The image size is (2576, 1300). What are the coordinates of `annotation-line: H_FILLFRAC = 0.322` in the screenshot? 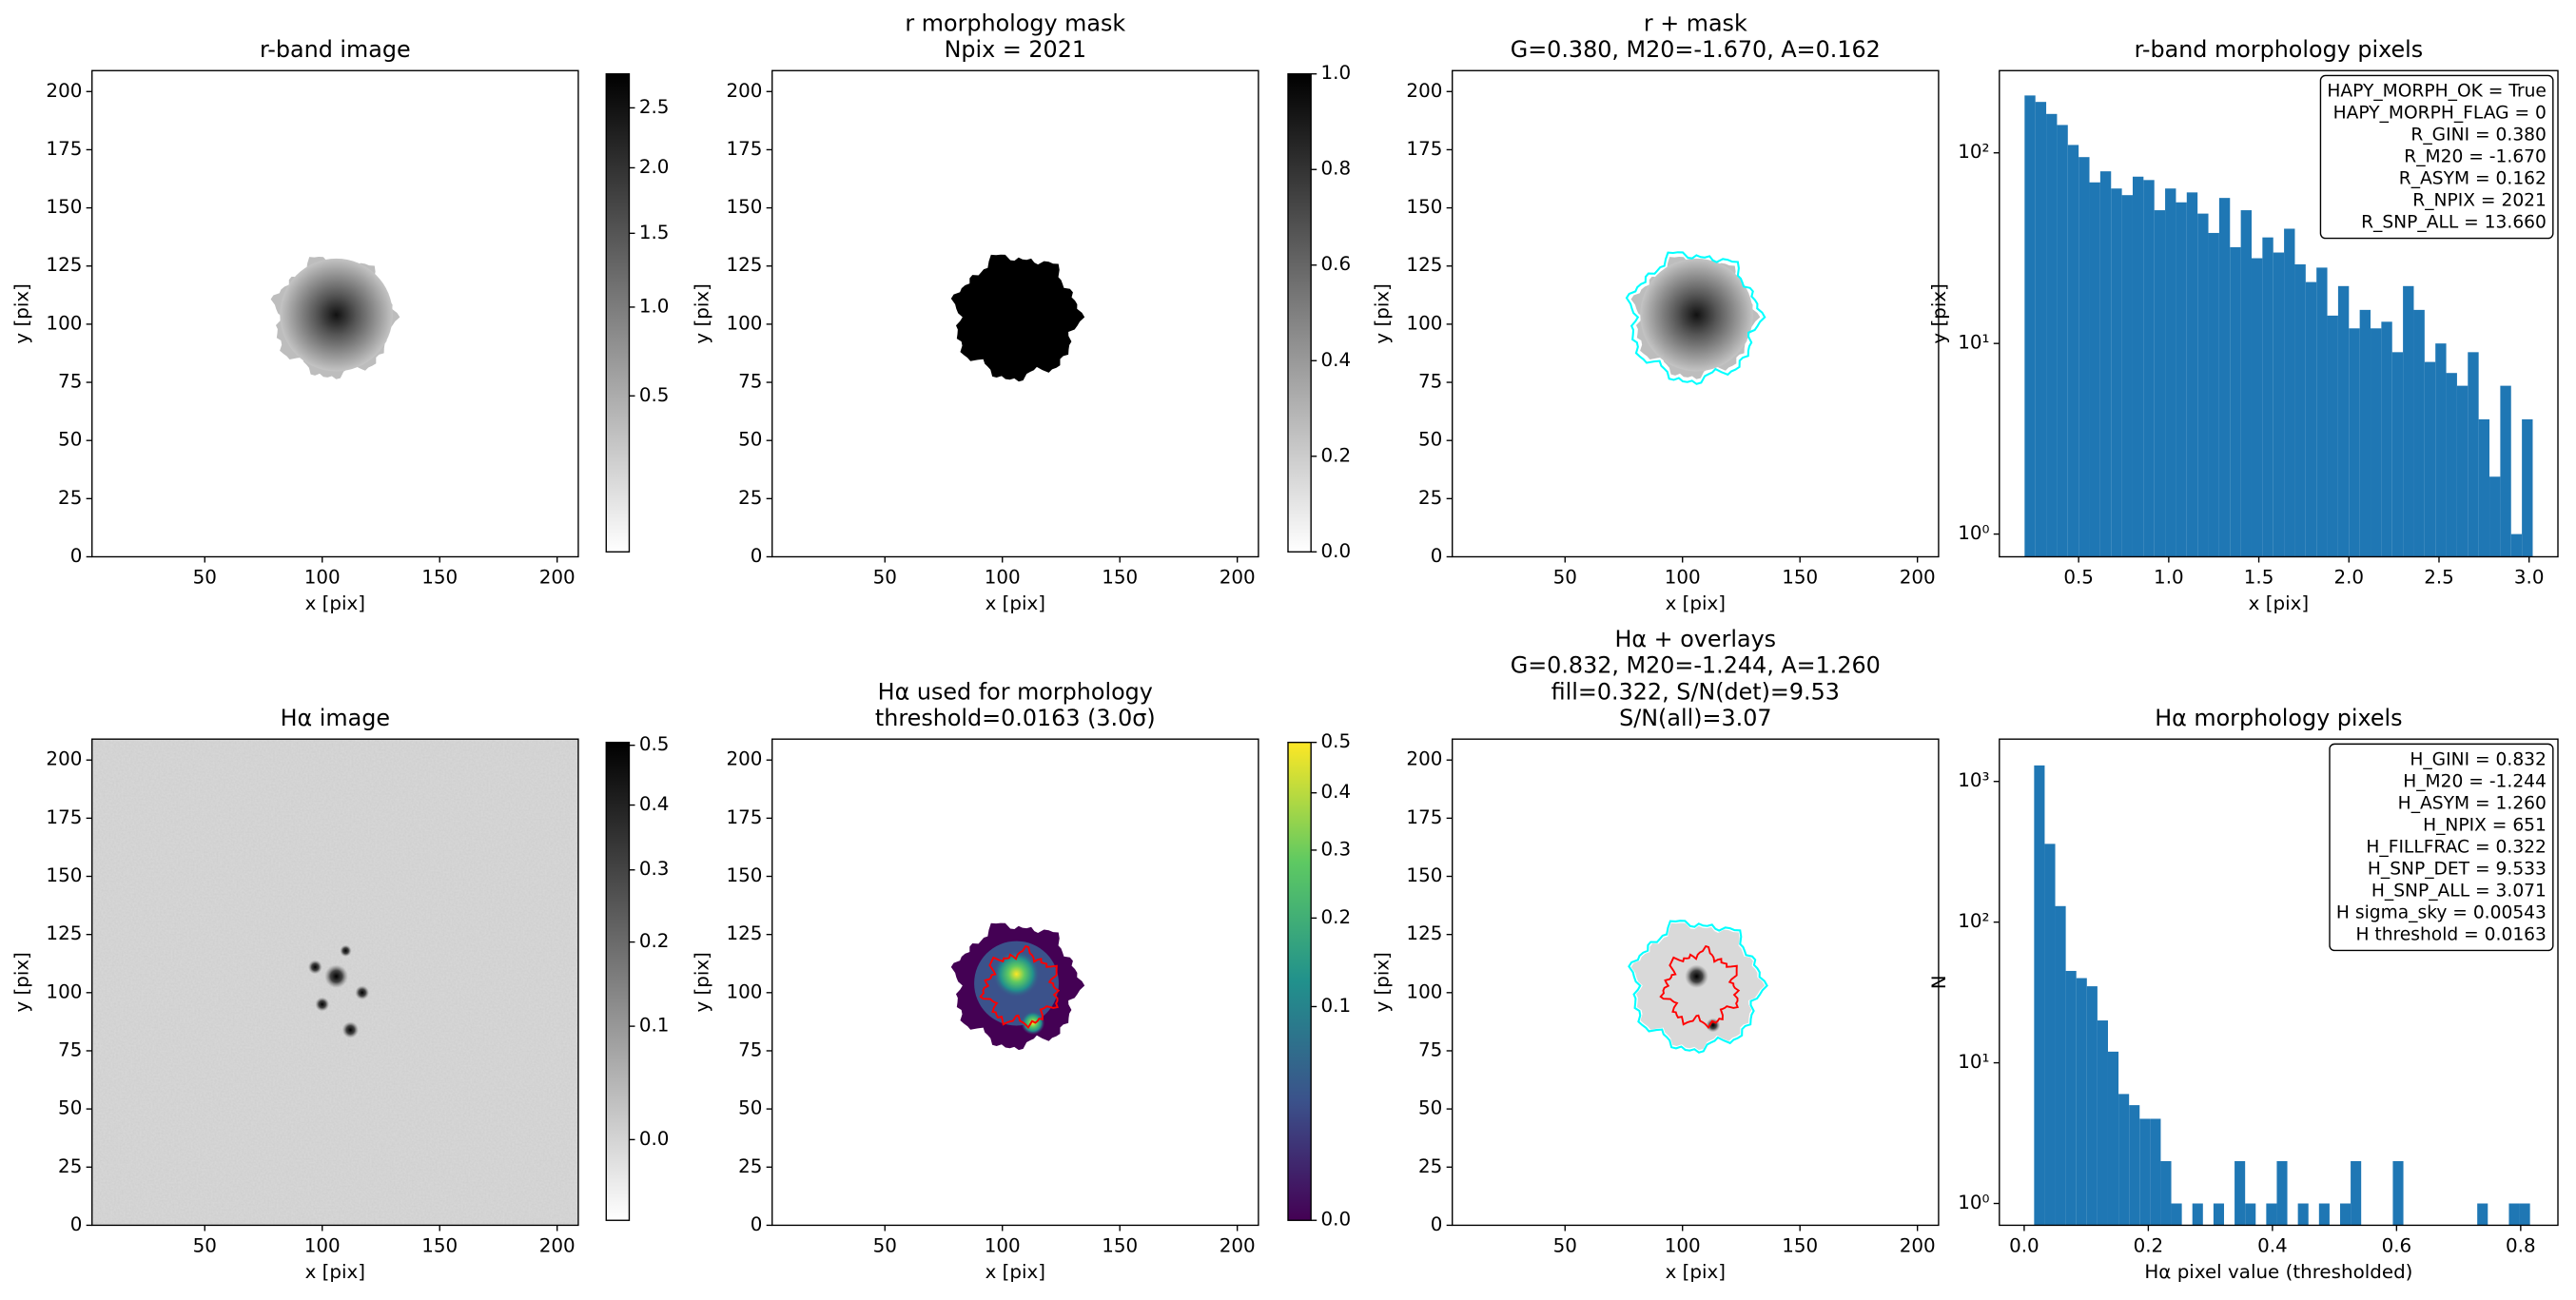 It's located at (2457, 847).